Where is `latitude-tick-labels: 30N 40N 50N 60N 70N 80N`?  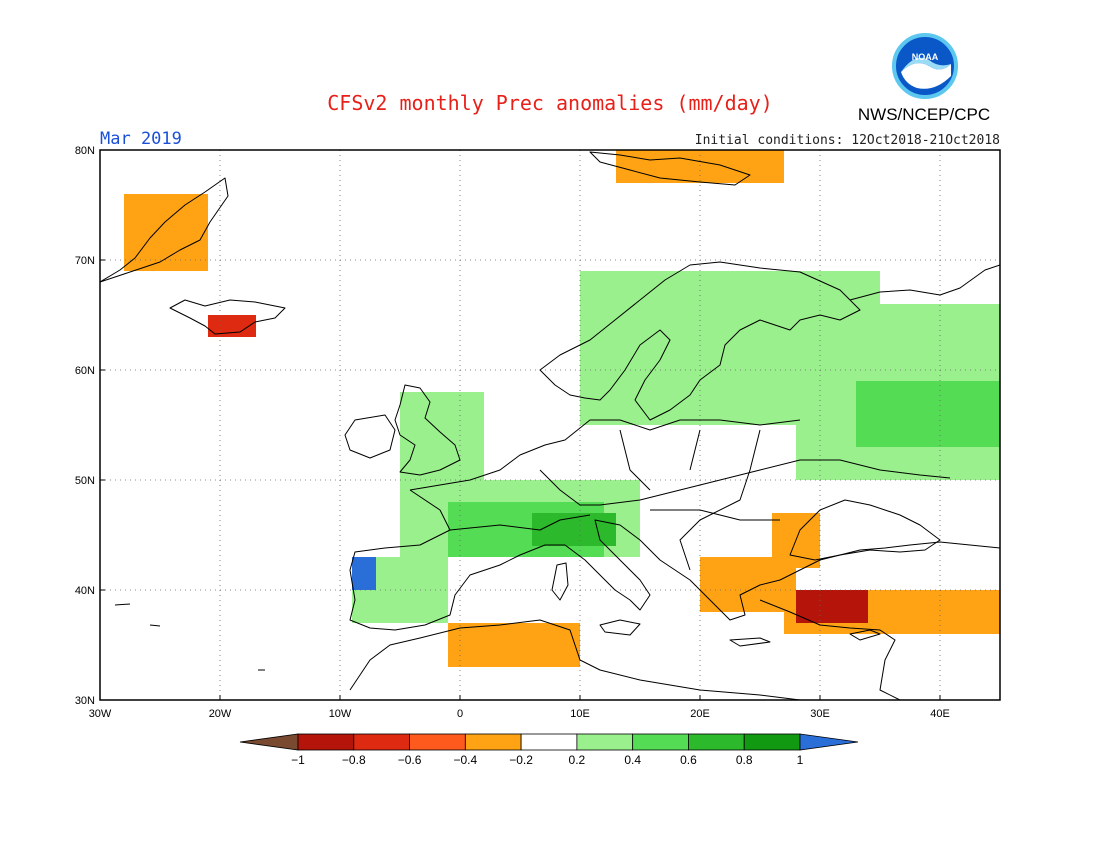 latitude-tick-labels: 30N 40N 50N 60N 70N 80N is located at coordinates (90, 426).